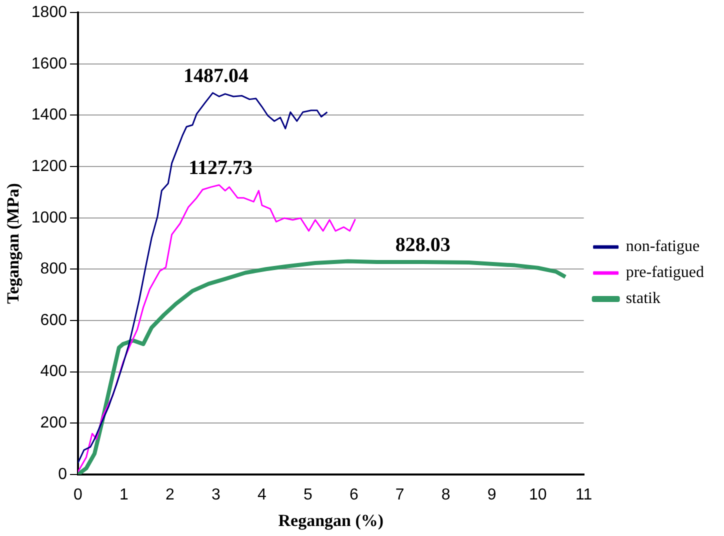 Image resolution: width=724 pixels, height=536 pixels. Describe the element at coordinates (54, 269) in the screenshot. I see `y-tick-label: 800` at that location.